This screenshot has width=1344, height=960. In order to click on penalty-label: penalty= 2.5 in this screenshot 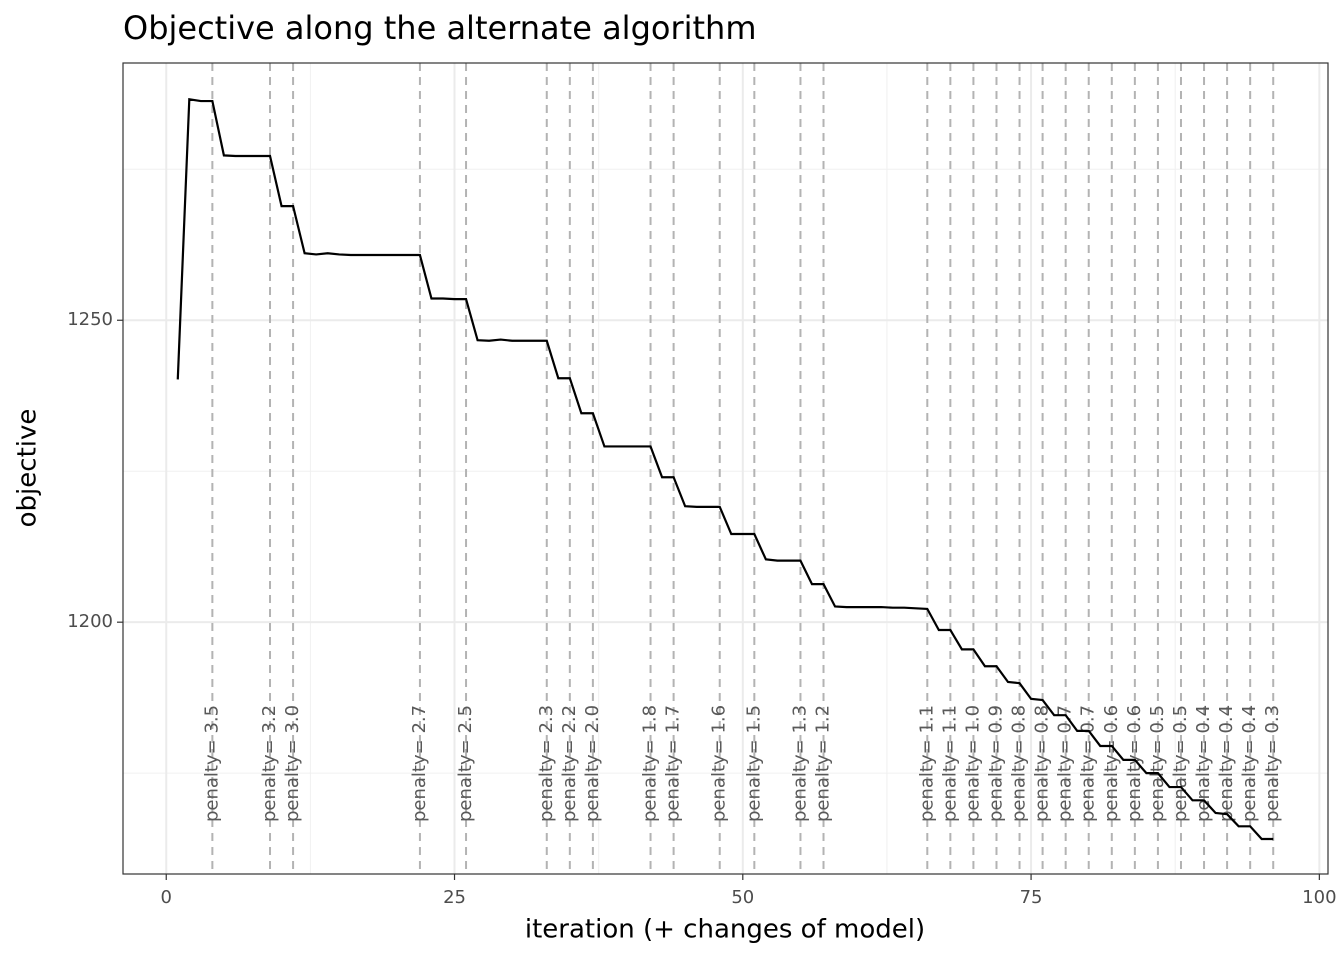, I will do `click(465, 763)`.